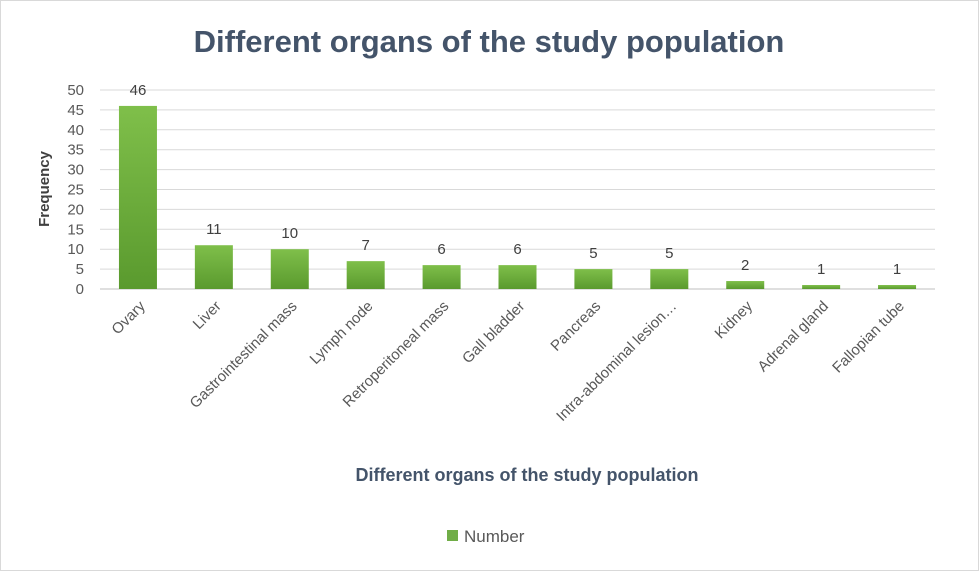  What do you see at coordinates (128, 317) in the screenshot?
I see `x-category-label: Ovary` at bounding box center [128, 317].